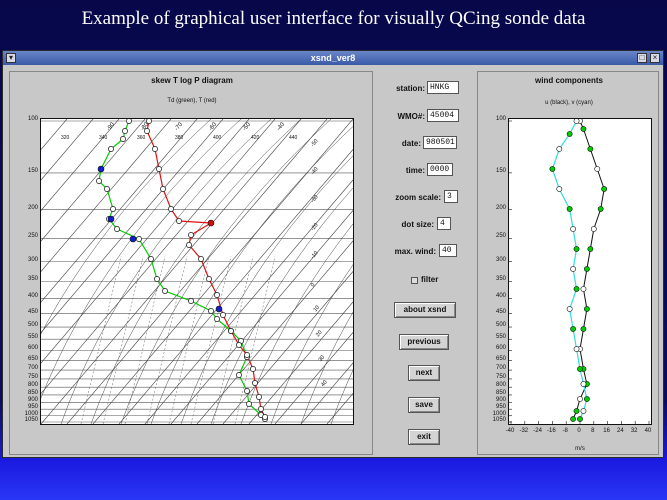  Describe the element at coordinates (424, 437) in the screenshot. I see `exit-button: exit` at that location.